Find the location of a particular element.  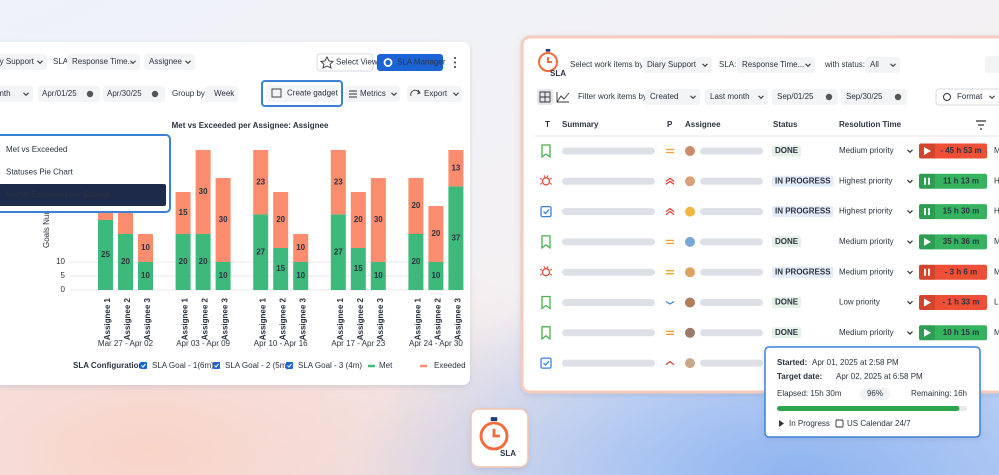

timer is located at coordinates (953, 242).